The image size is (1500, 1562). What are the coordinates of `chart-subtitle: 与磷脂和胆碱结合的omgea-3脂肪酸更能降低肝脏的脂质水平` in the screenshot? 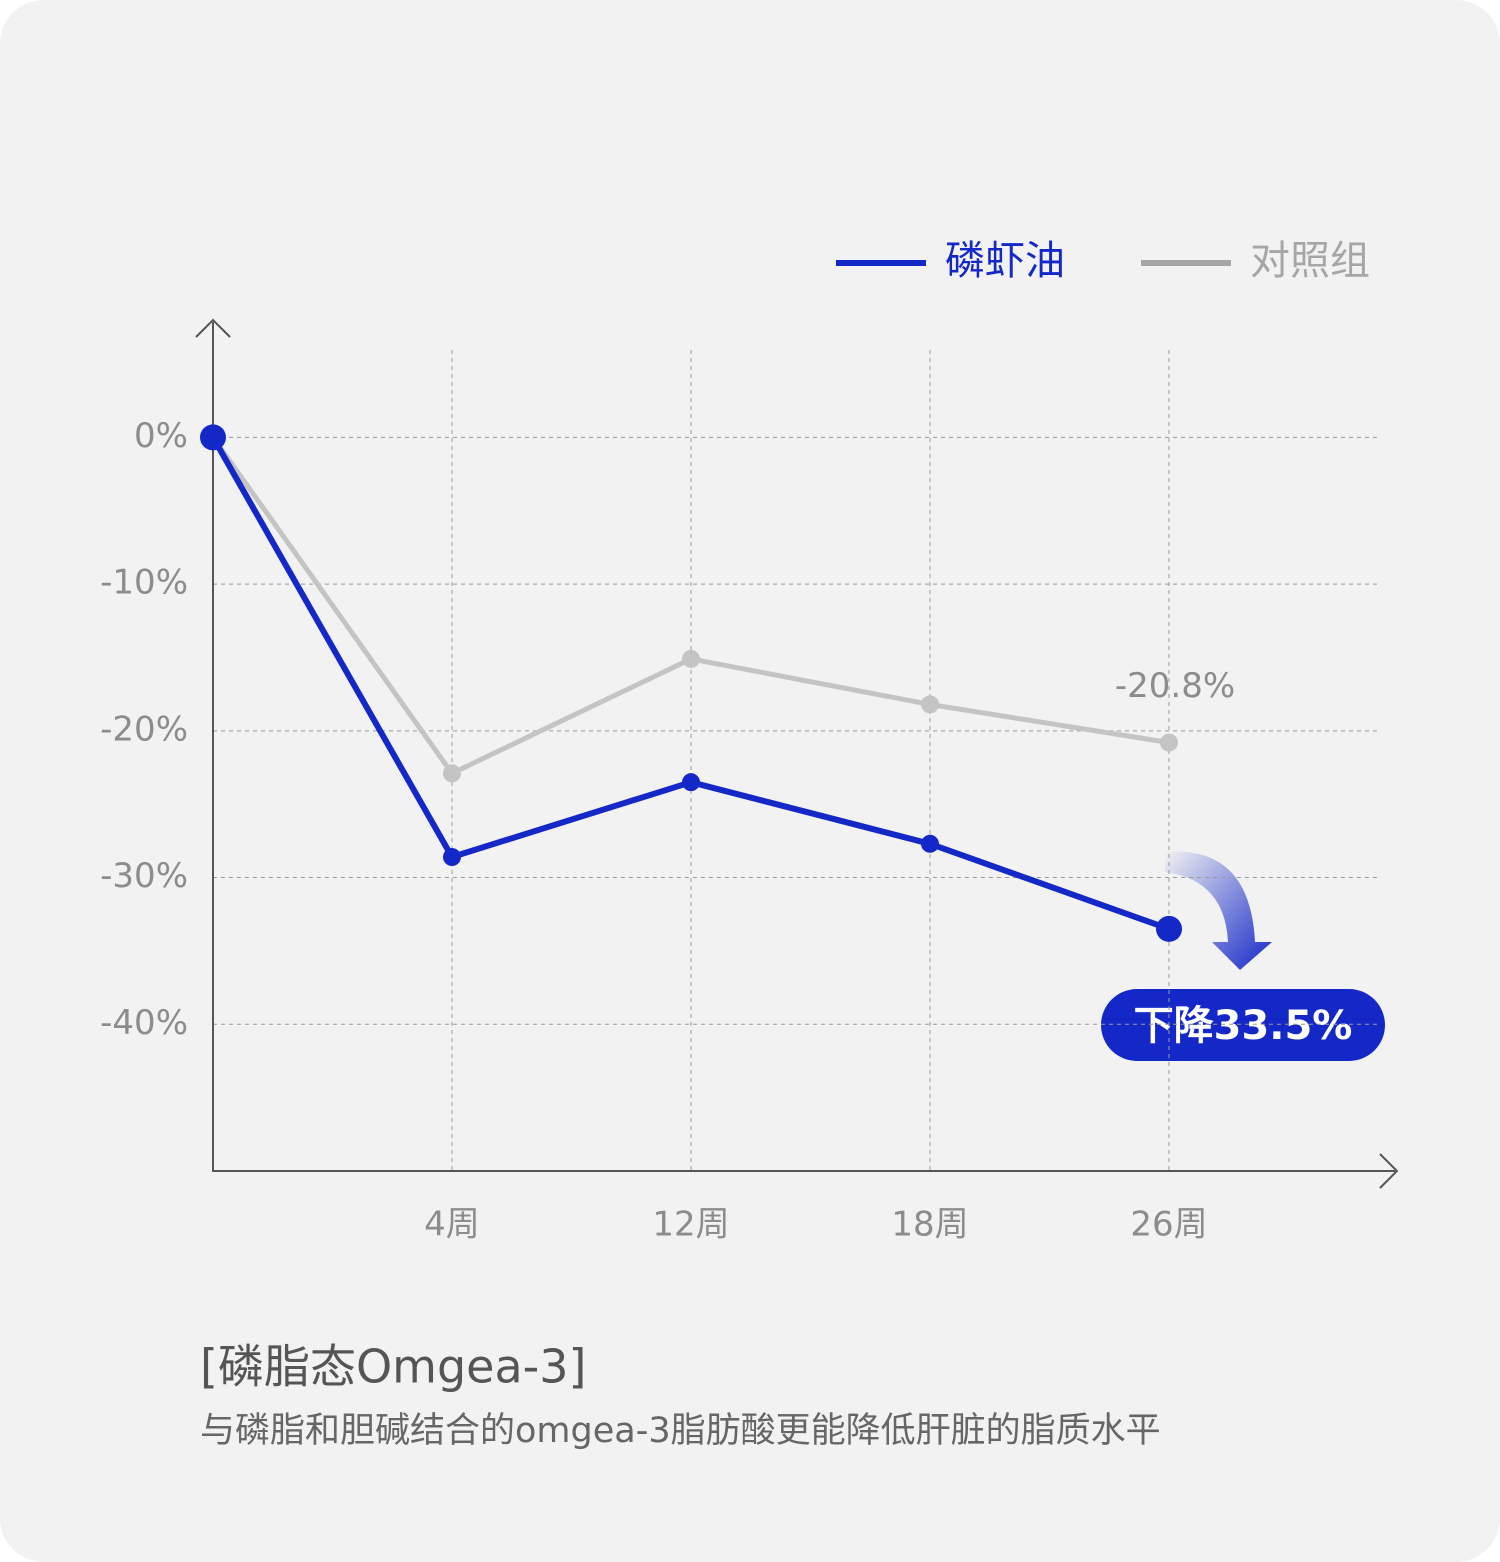 It's located at (680, 1431).